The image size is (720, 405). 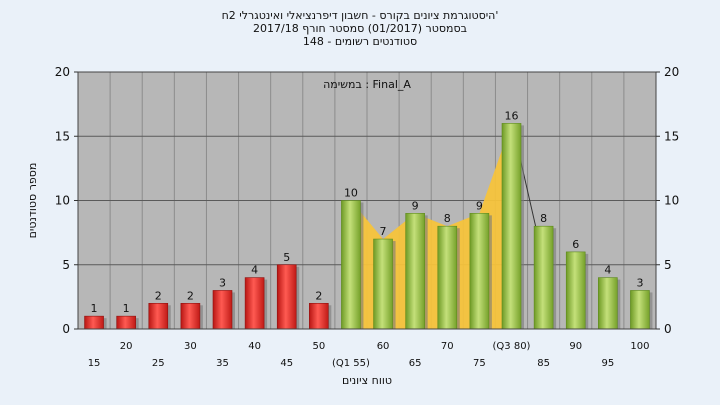 What do you see at coordinates (639, 346) in the screenshot?
I see `x-tick-label: 100` at bounding box center [639, 346].